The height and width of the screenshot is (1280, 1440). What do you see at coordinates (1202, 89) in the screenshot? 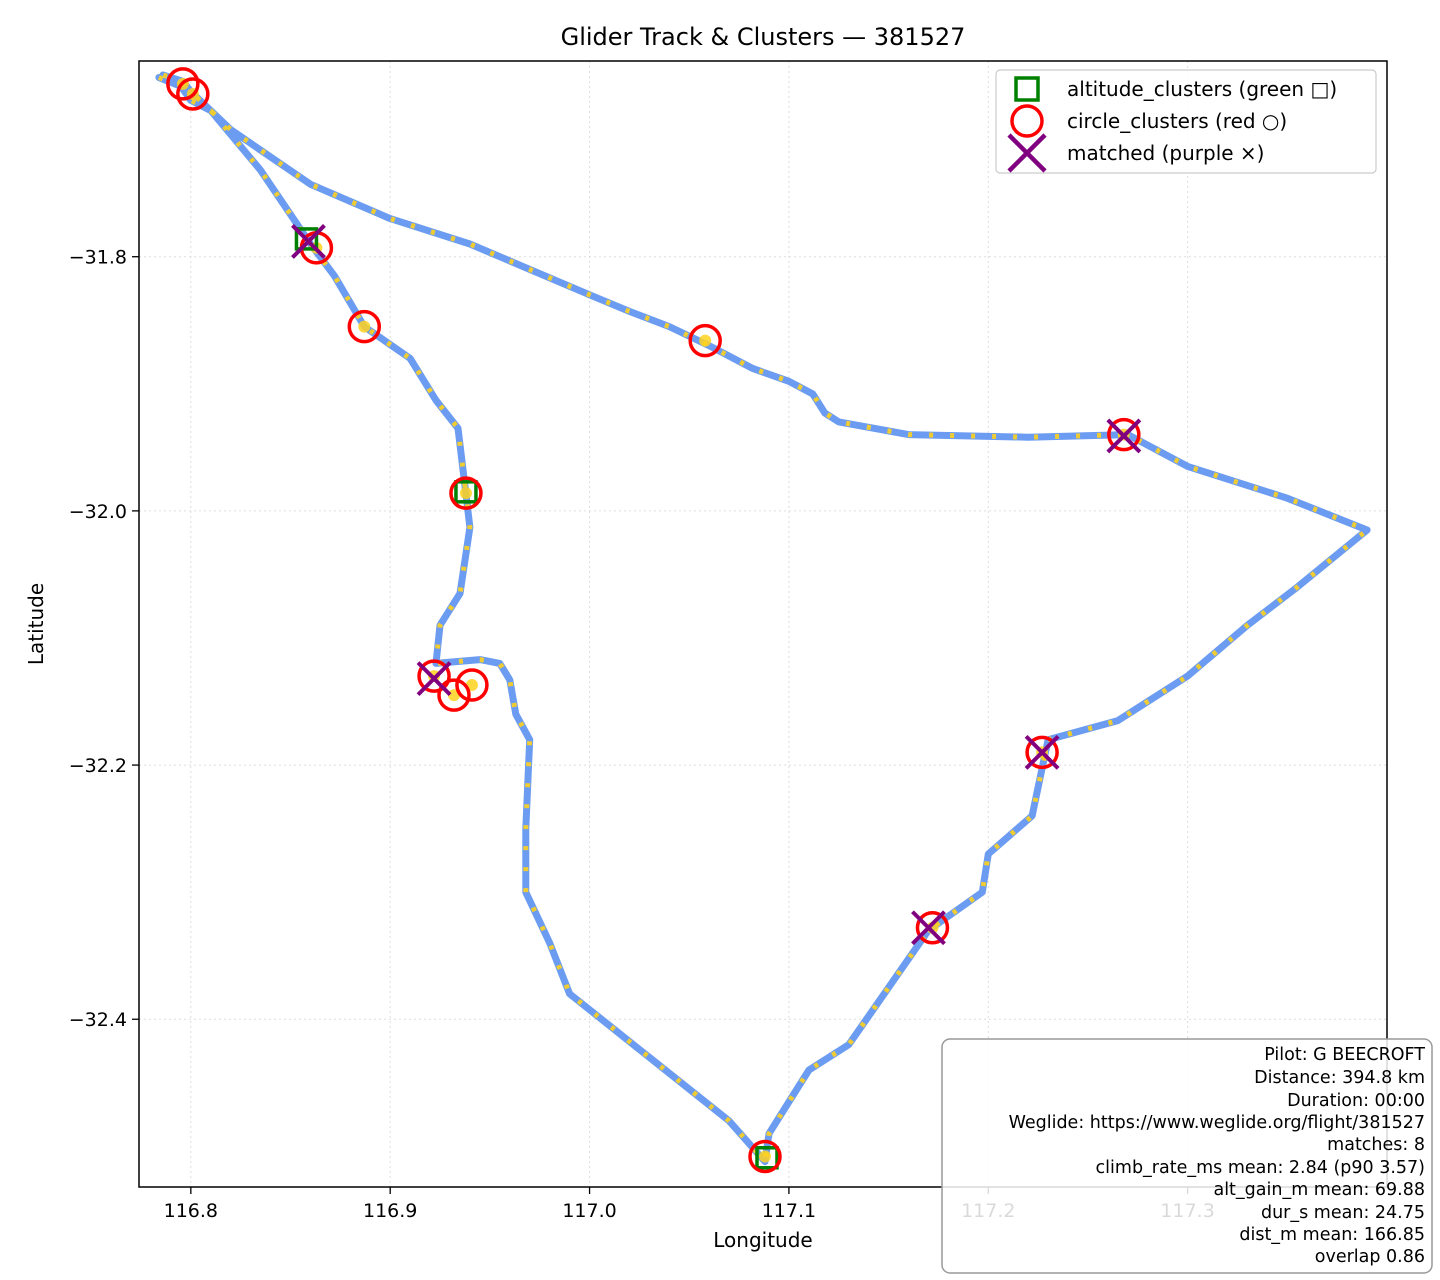
I see `legend-altitude-label: altitude_clusters (green □)` at bounding box center [1202, 89].